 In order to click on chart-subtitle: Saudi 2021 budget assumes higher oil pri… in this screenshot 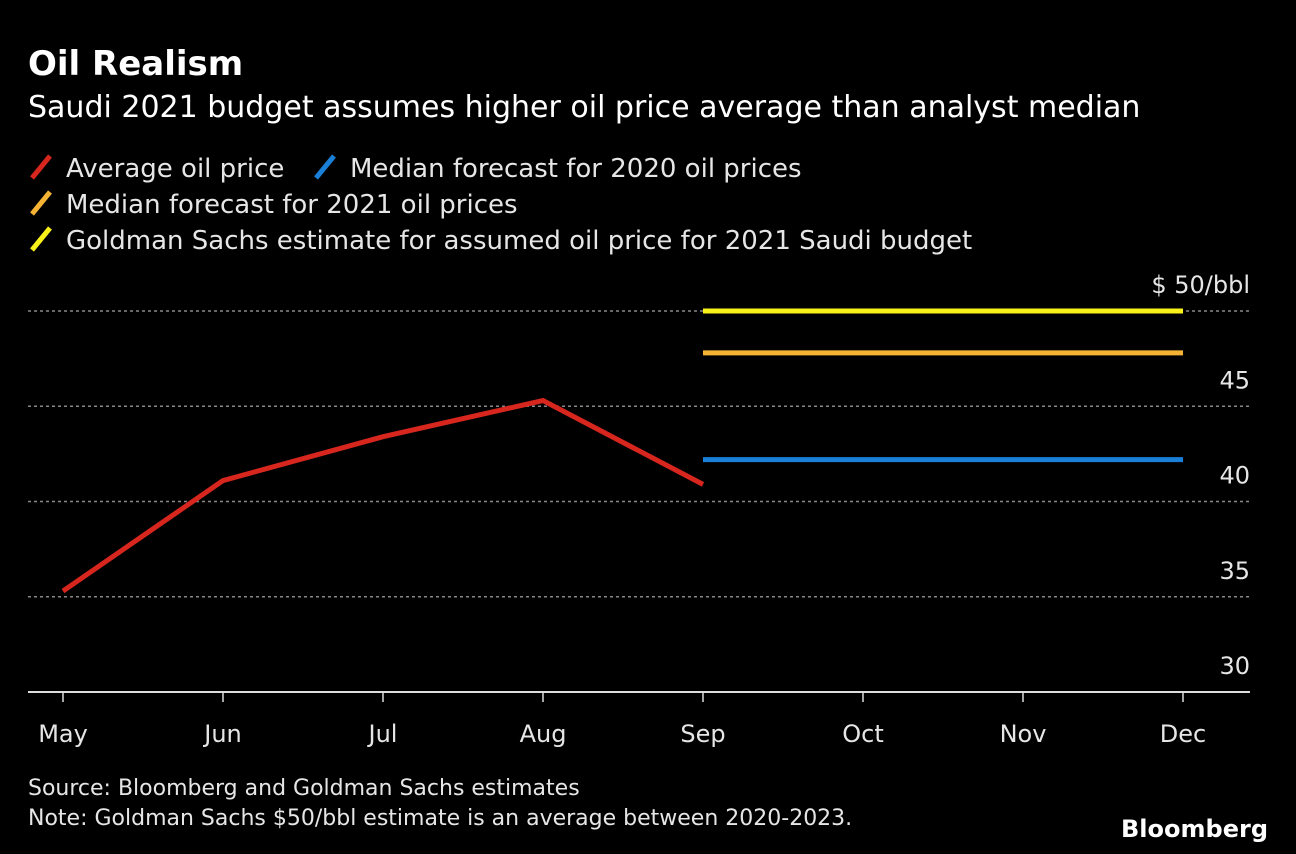, I will do `click(584, 107)`.